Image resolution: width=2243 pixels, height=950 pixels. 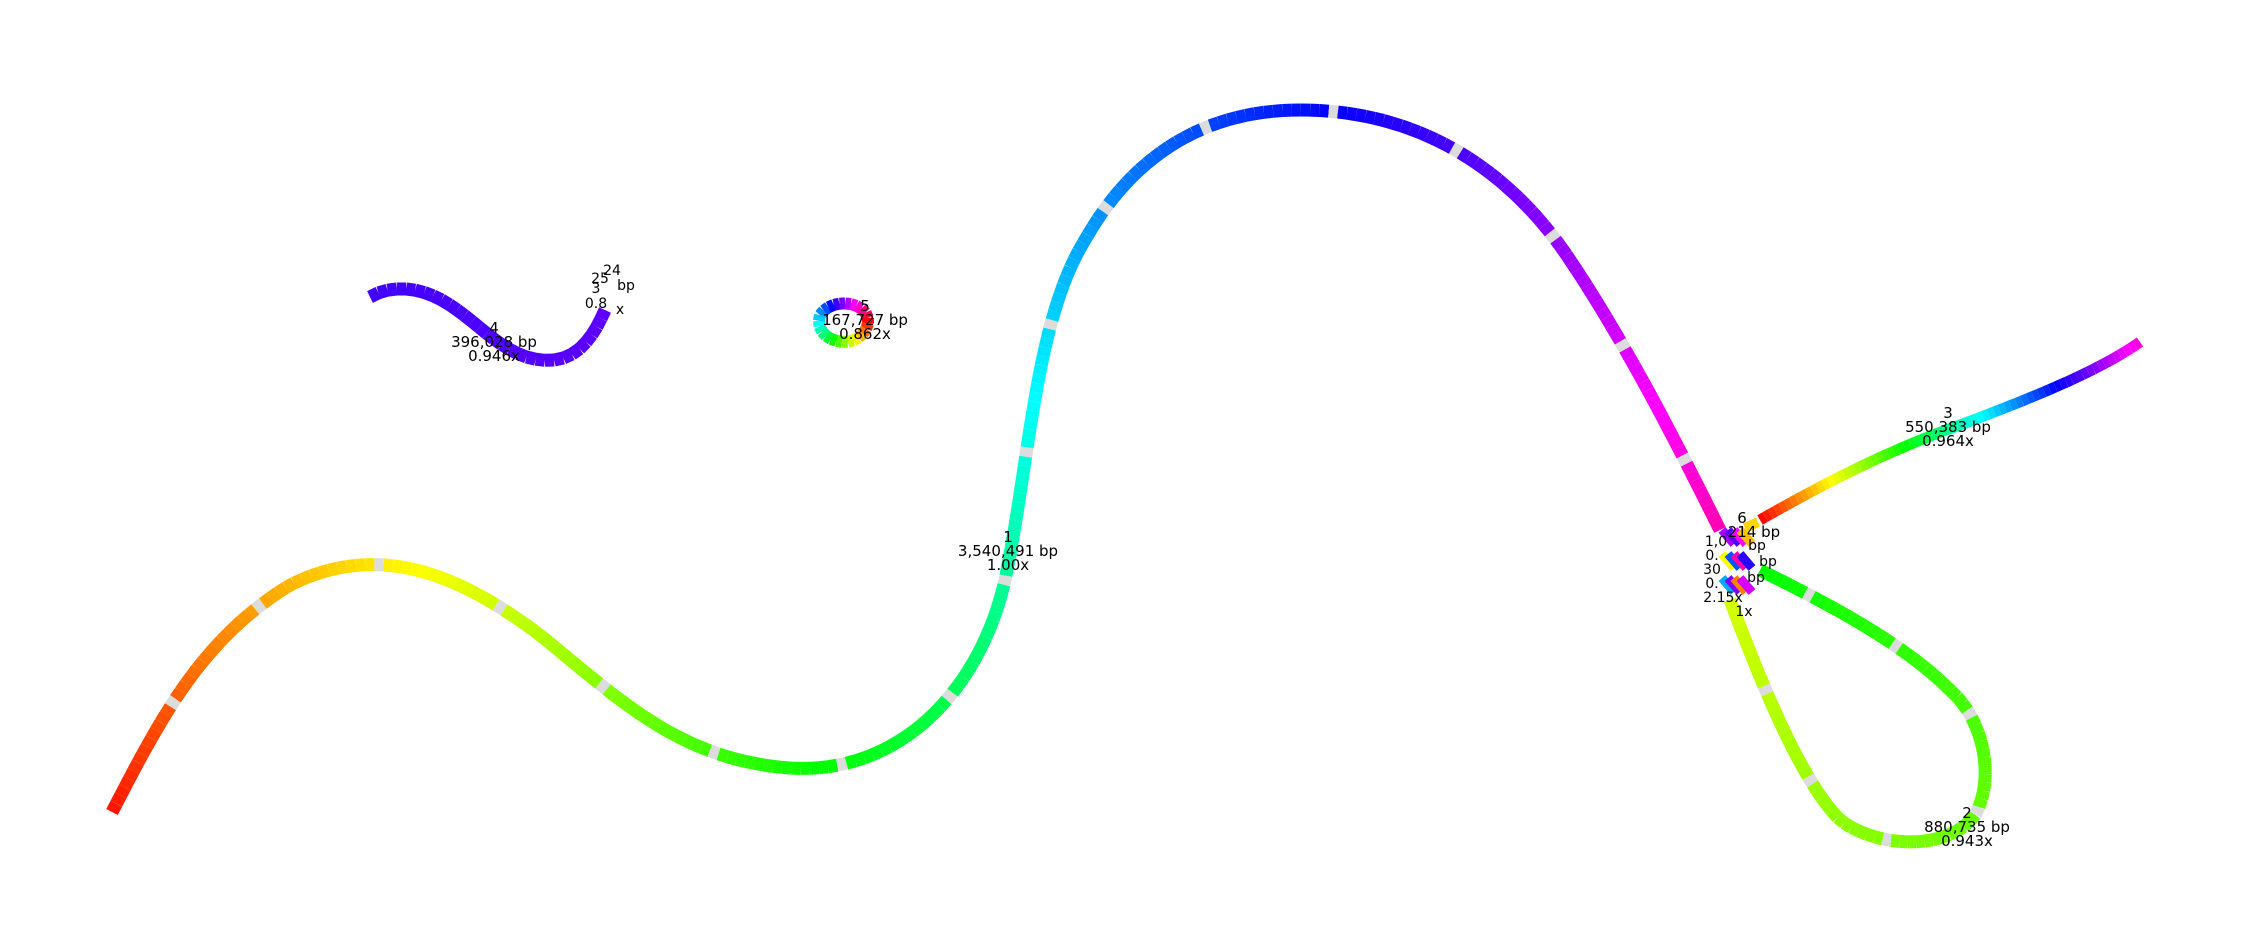 I want to click on contig-3-length: 550,383 bp, so click(x=1948, y=427).